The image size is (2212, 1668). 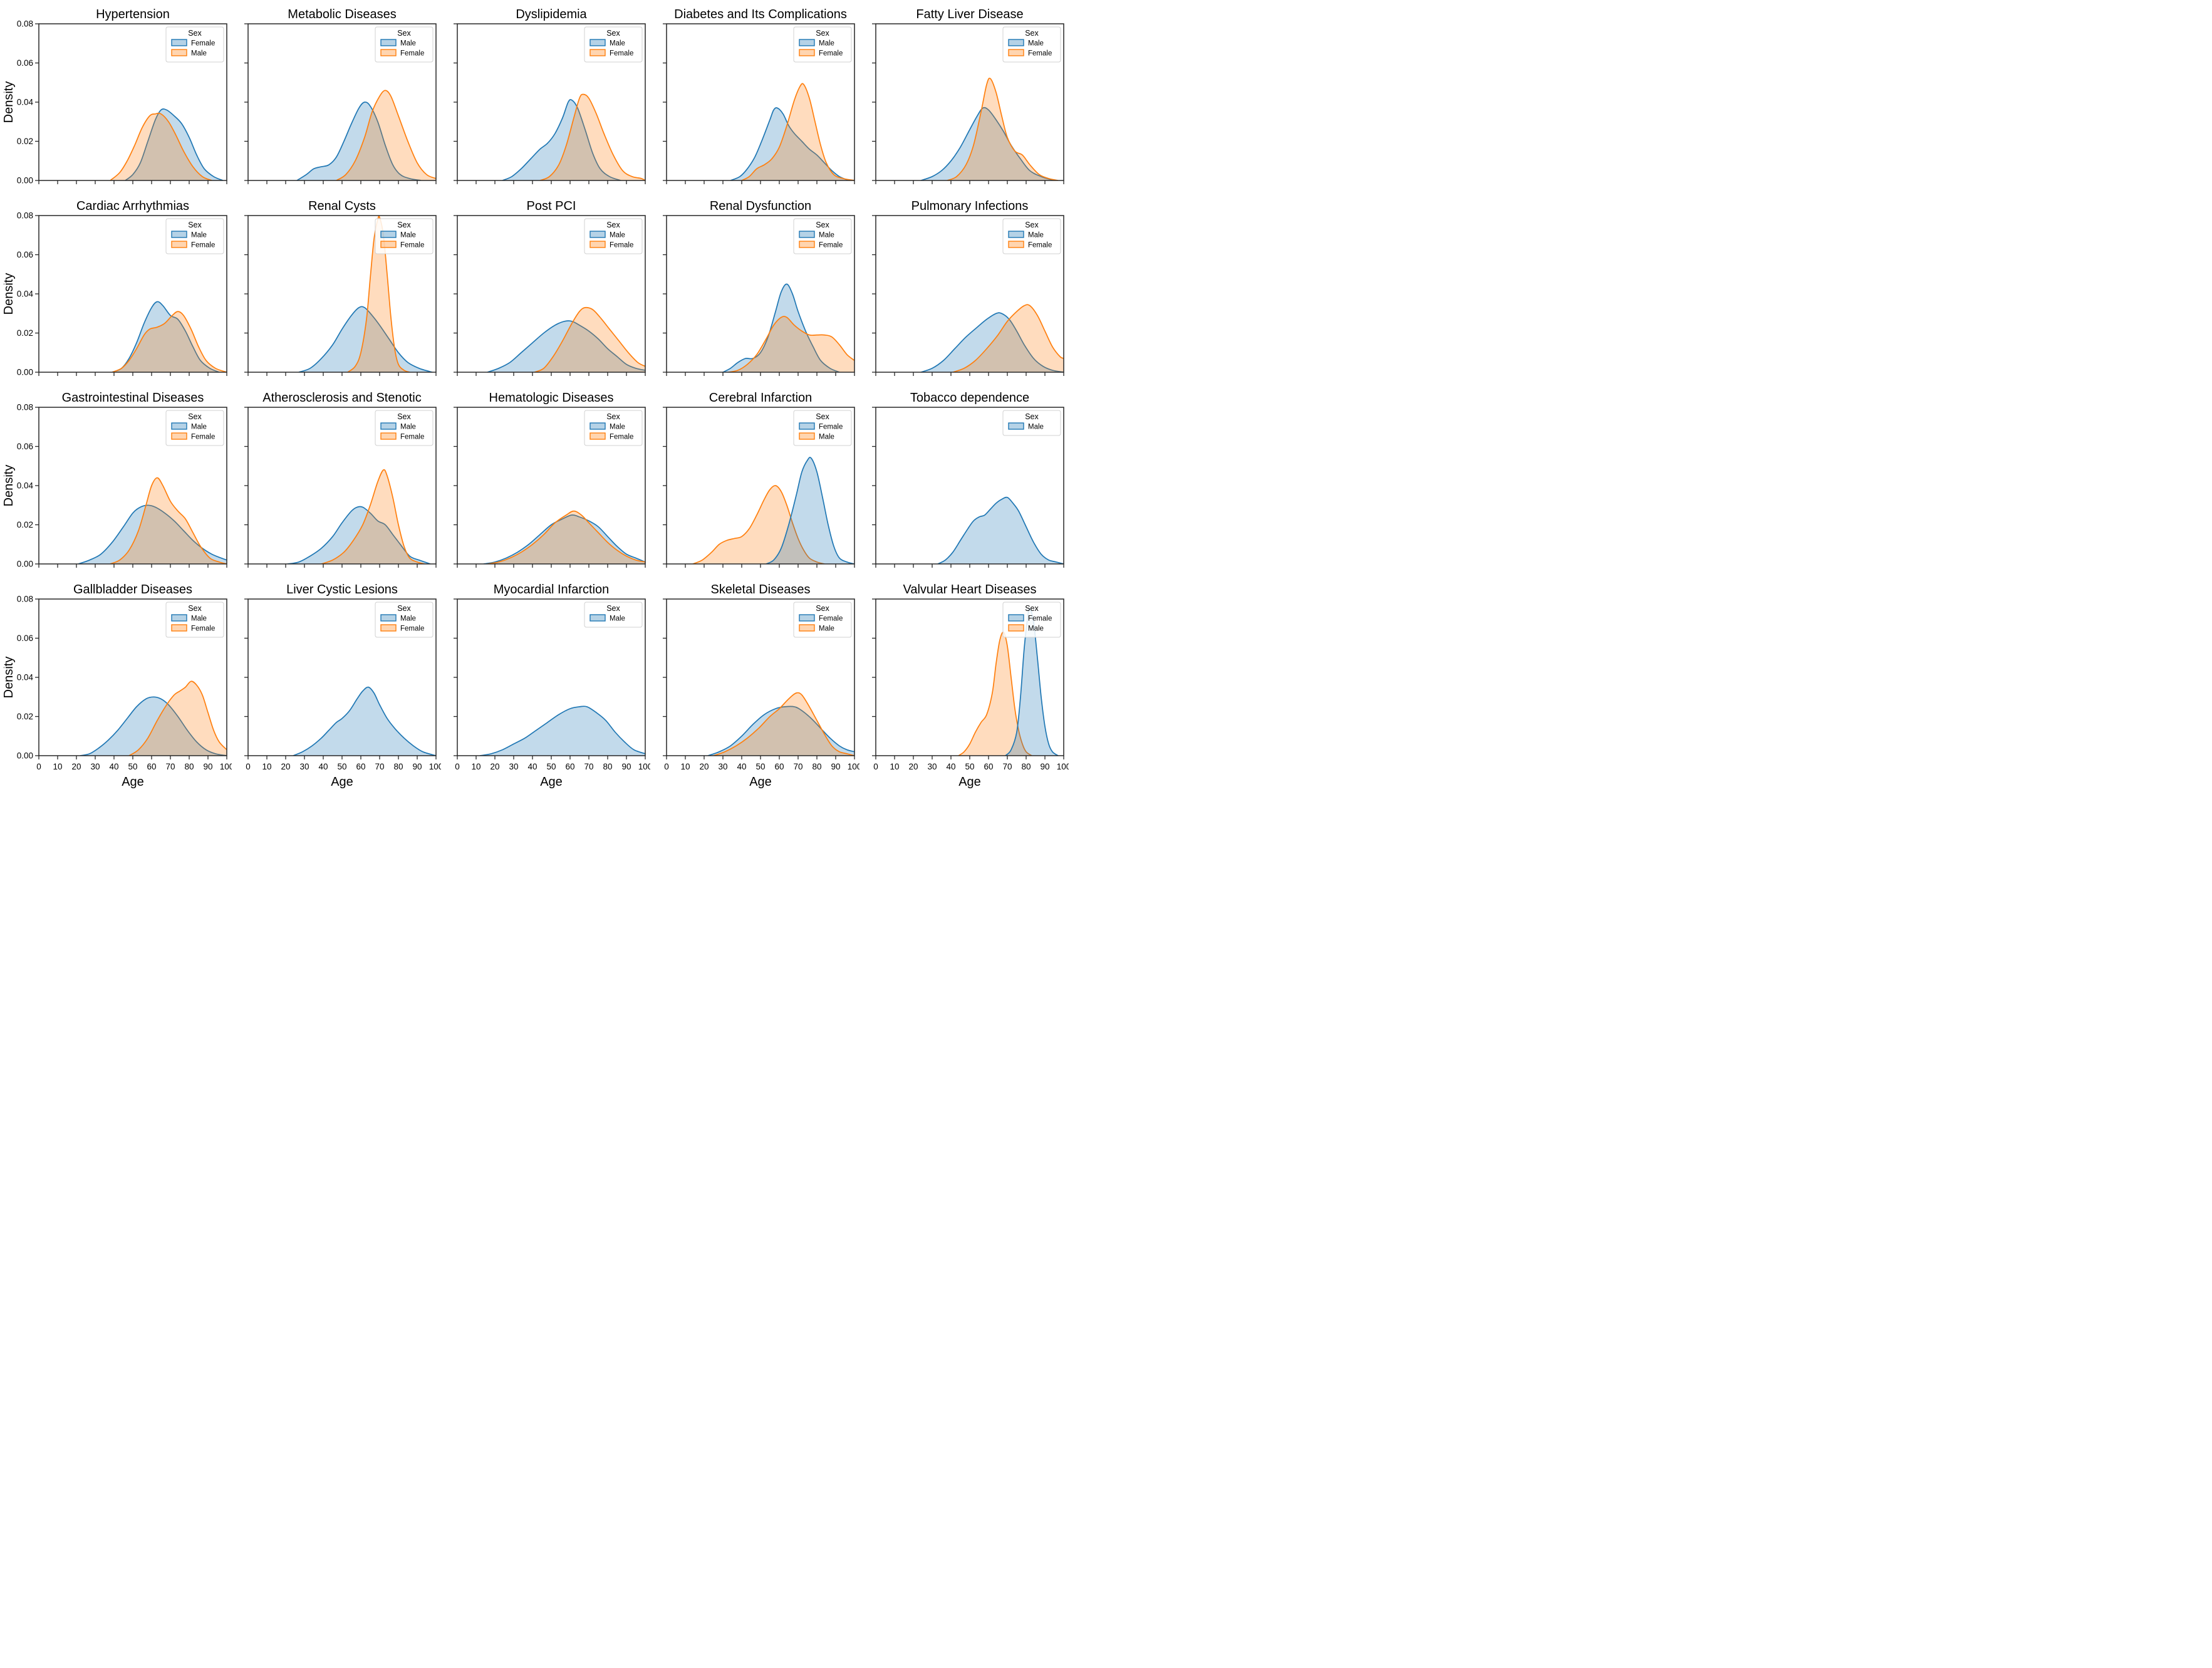 What do you see at coordinates (913, 766) in the screenshot?
I see `svg-text: 20` at bounding box center [913, 766].